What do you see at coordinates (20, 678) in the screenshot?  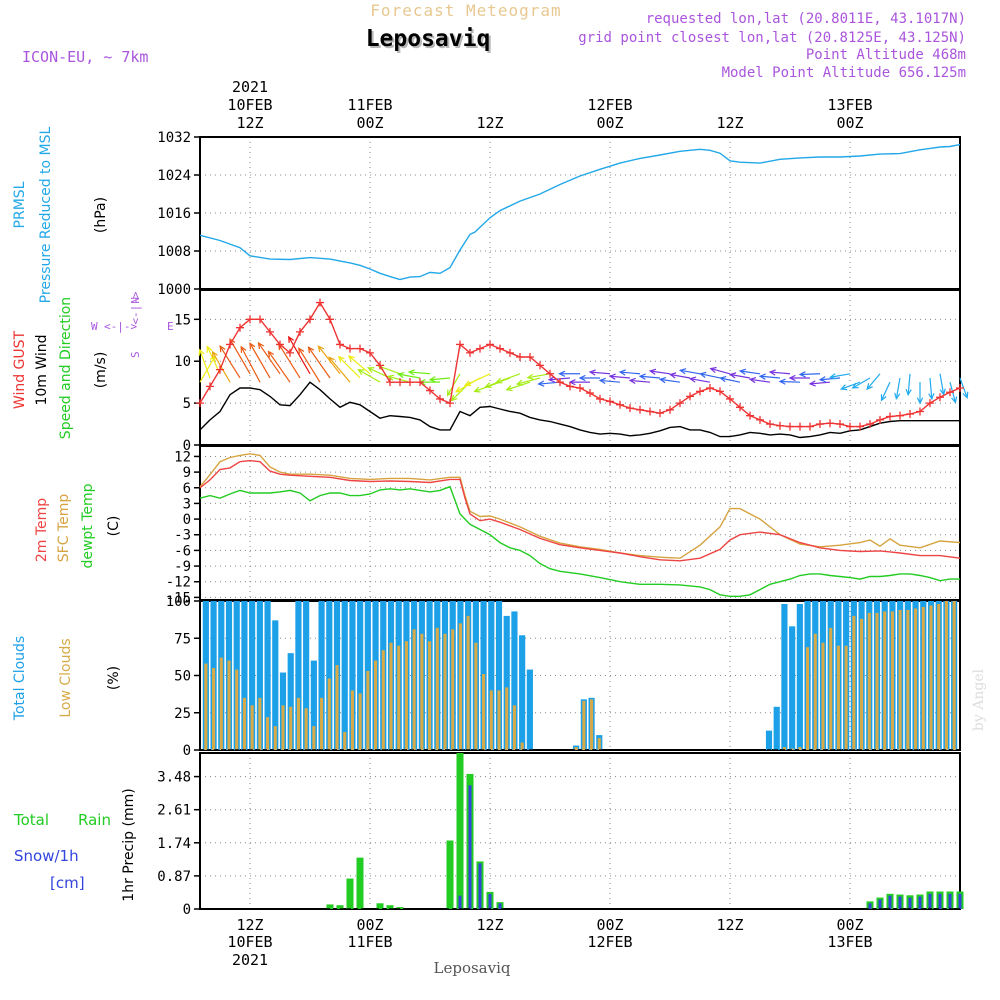 I see `total-clouds-label: Total Clouds` at bounding box center [20, 678].